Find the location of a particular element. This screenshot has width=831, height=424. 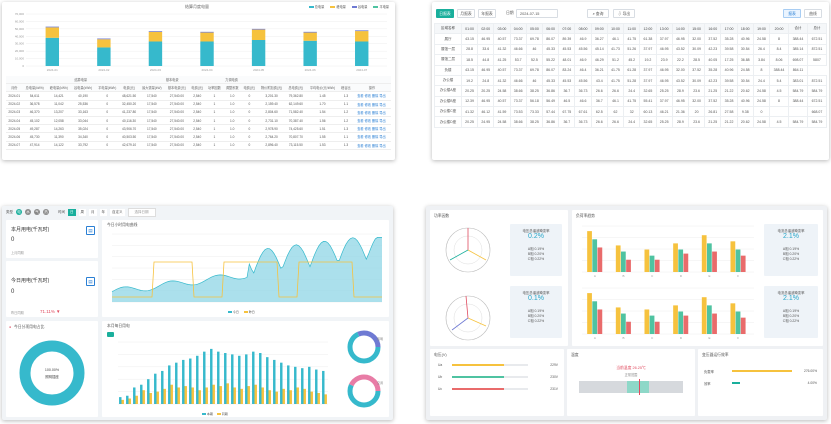

table-cell: 57.44 is located at coordinates (551, 111).